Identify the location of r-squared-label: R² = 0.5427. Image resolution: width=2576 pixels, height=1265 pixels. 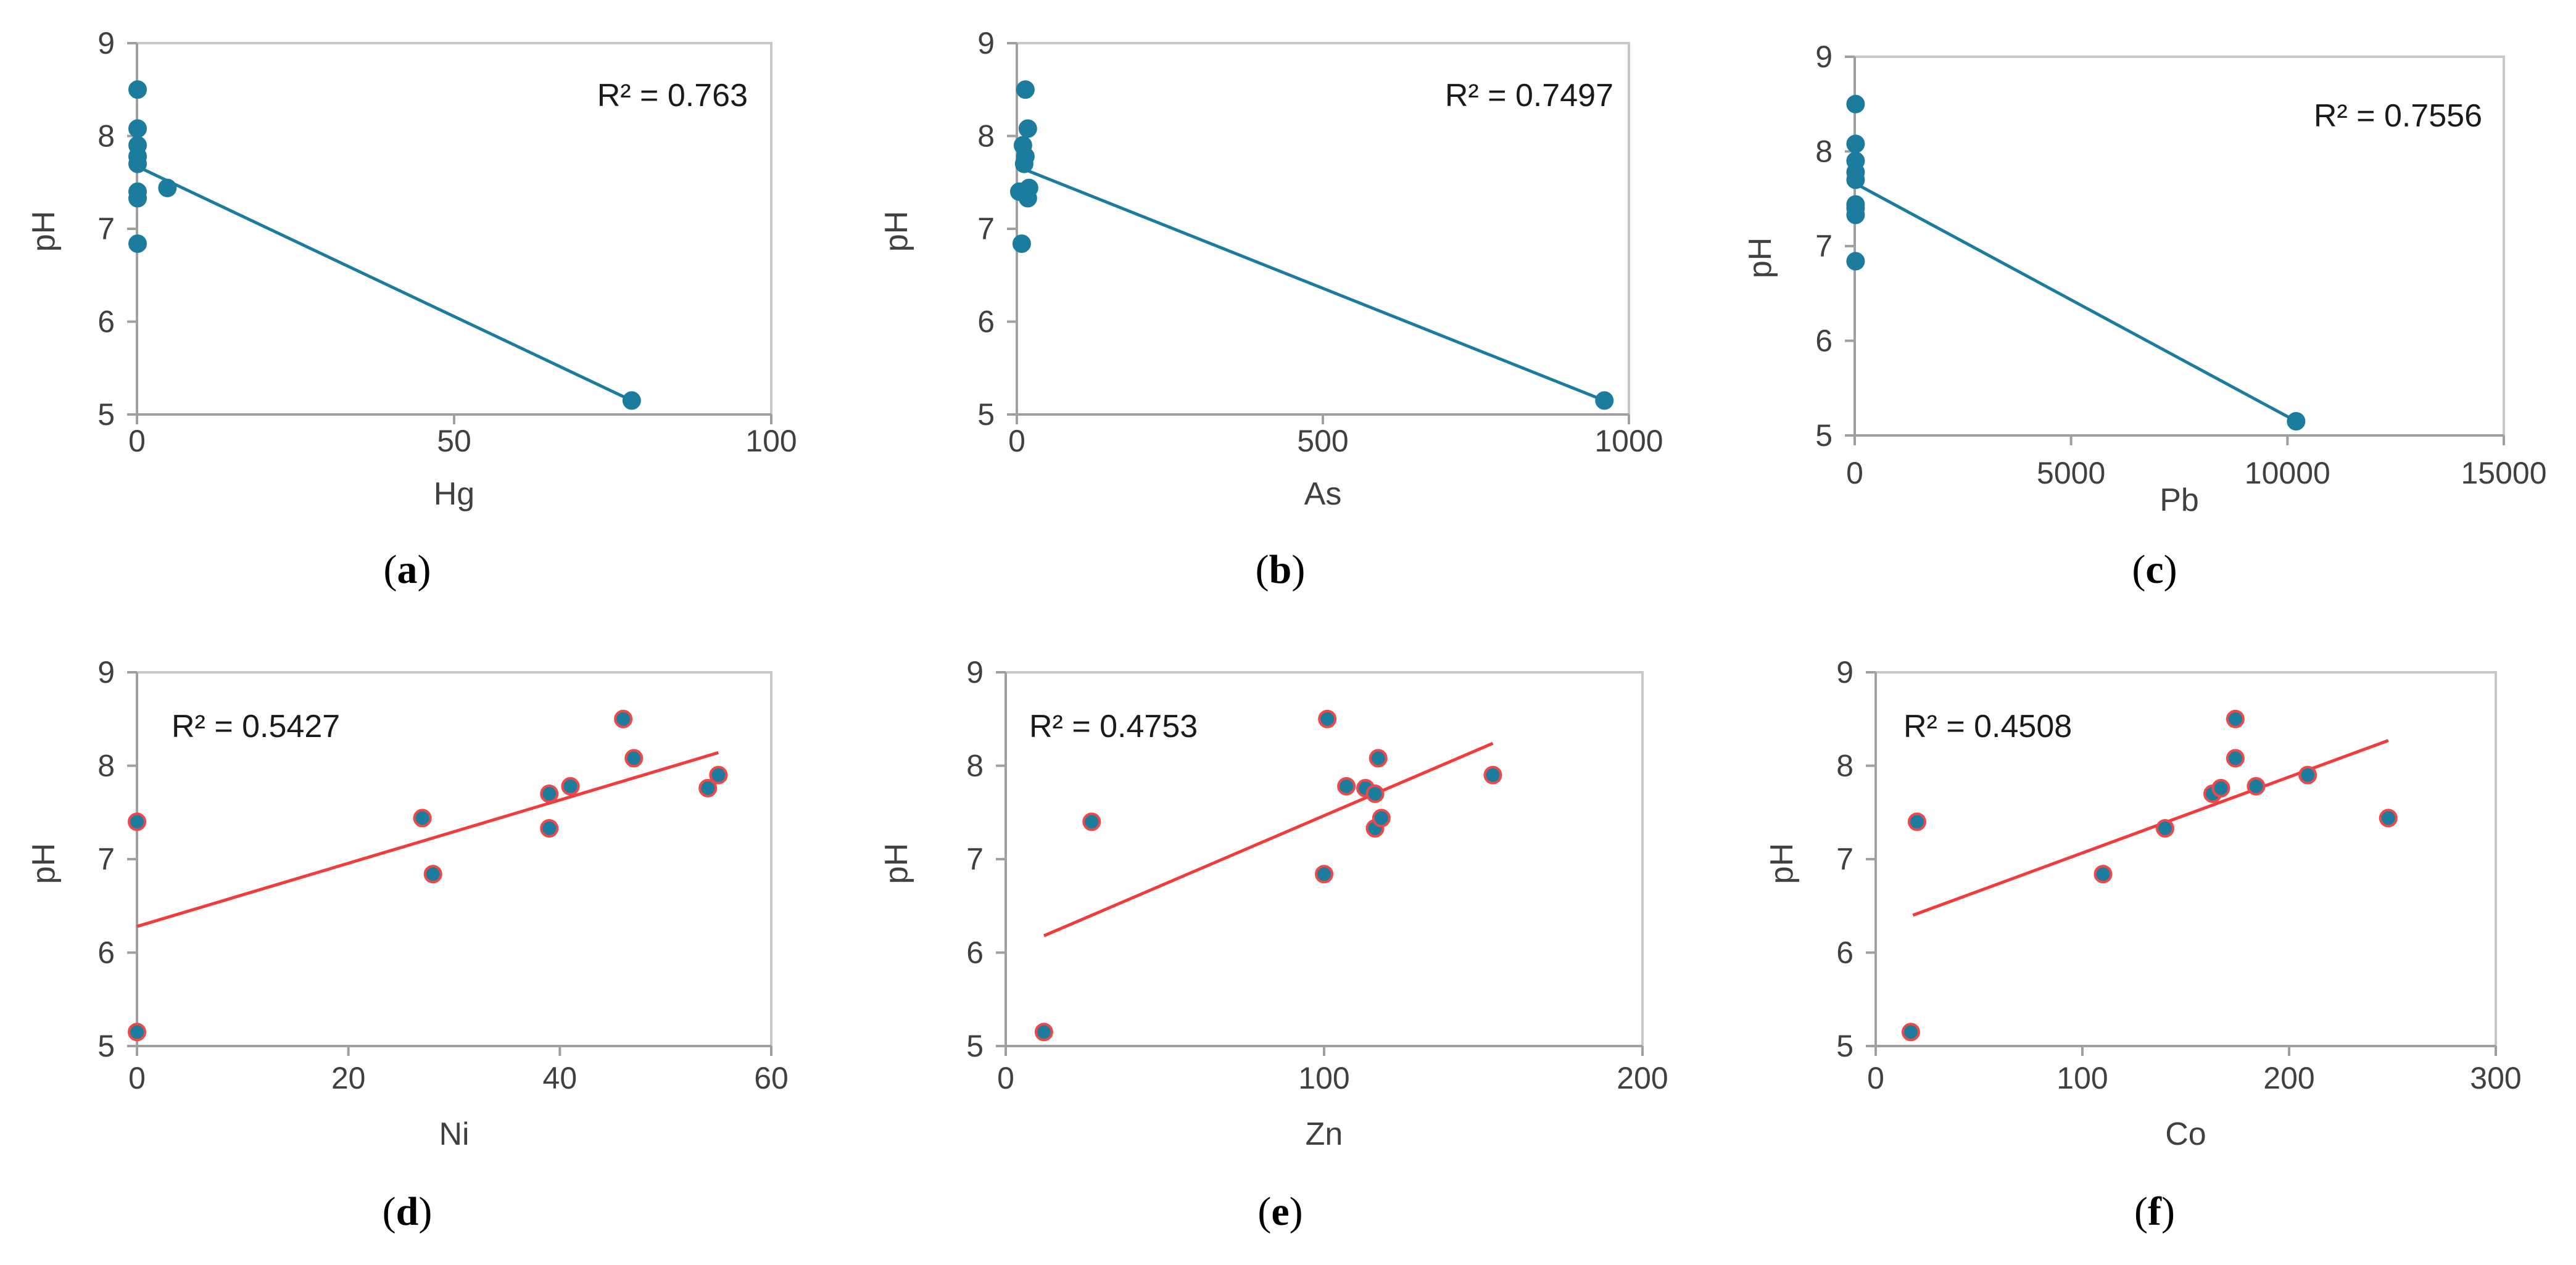
(256, 726).